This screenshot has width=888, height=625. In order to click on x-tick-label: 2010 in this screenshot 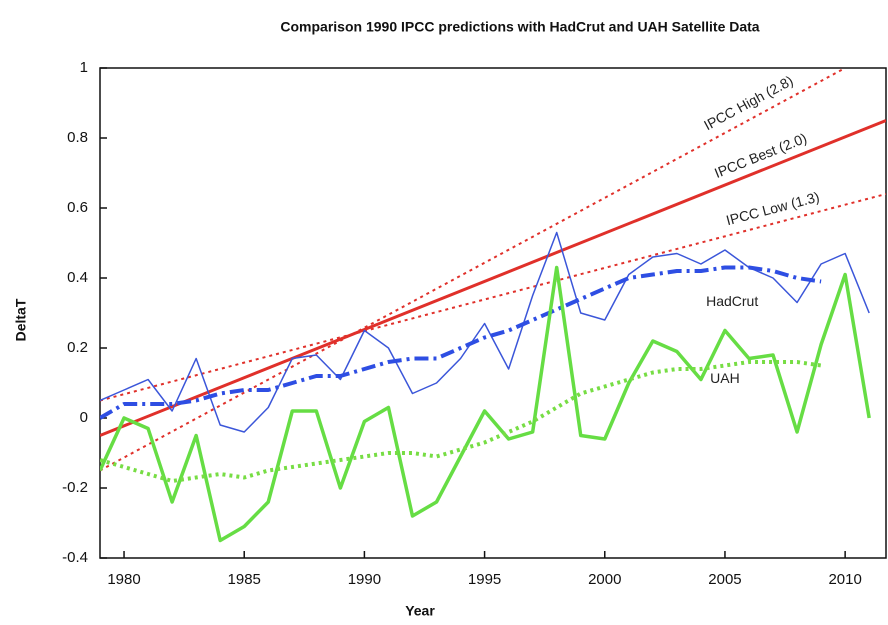, I will do `click(844, 579)`.